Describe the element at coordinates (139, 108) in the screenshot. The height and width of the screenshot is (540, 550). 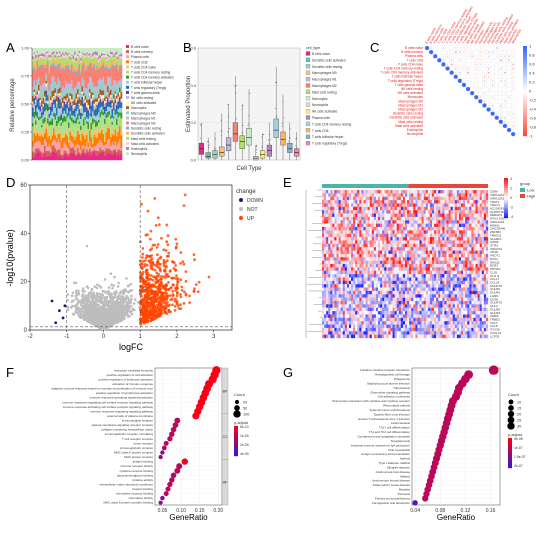
I see `legend-label: Monocytes` at that location.